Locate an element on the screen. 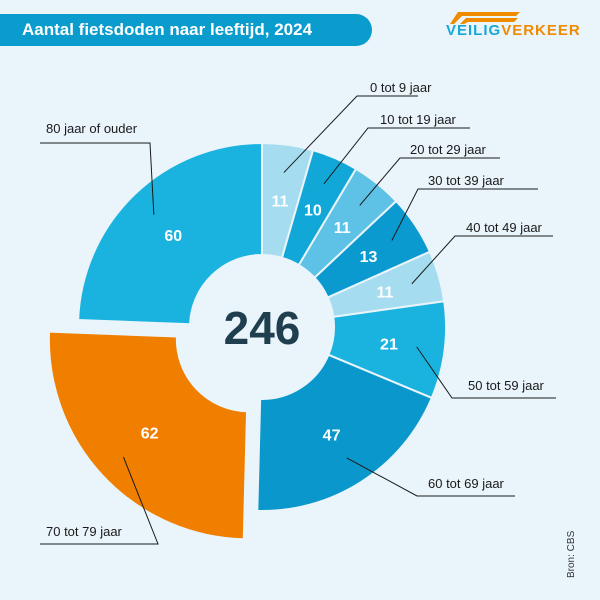 The image size is (600, 600). logo-text-main: VEILIG is located at coordinates (474, 30).